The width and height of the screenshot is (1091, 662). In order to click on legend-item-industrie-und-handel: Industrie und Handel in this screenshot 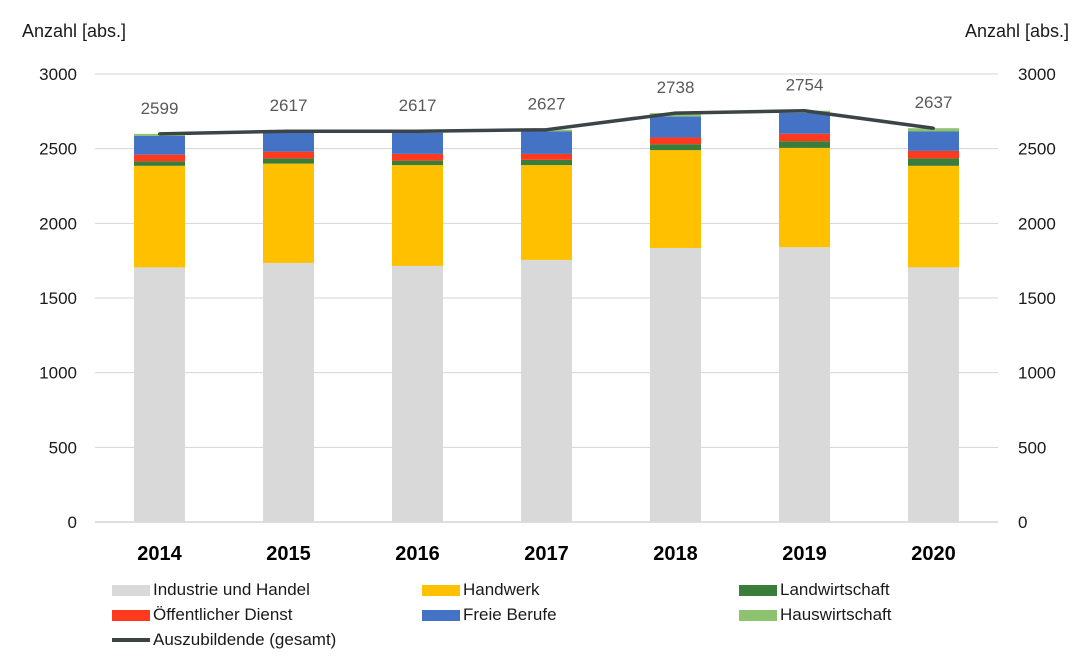, I will do `click(211, 590)`.